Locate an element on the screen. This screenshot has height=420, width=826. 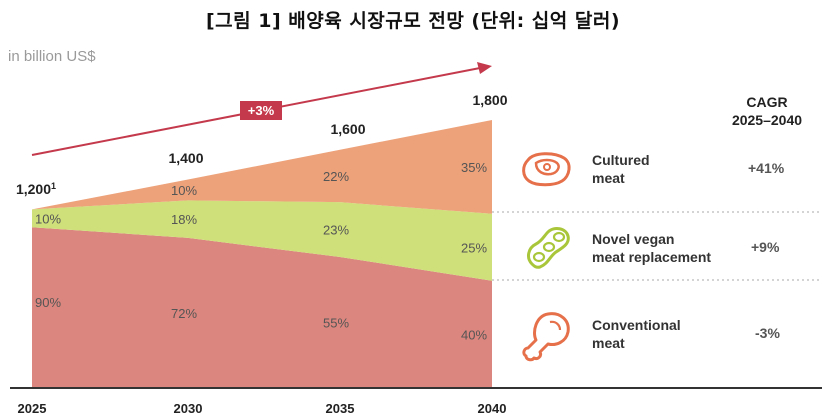
total-label-2035: 1,600 is located at coordinates (347, 129).